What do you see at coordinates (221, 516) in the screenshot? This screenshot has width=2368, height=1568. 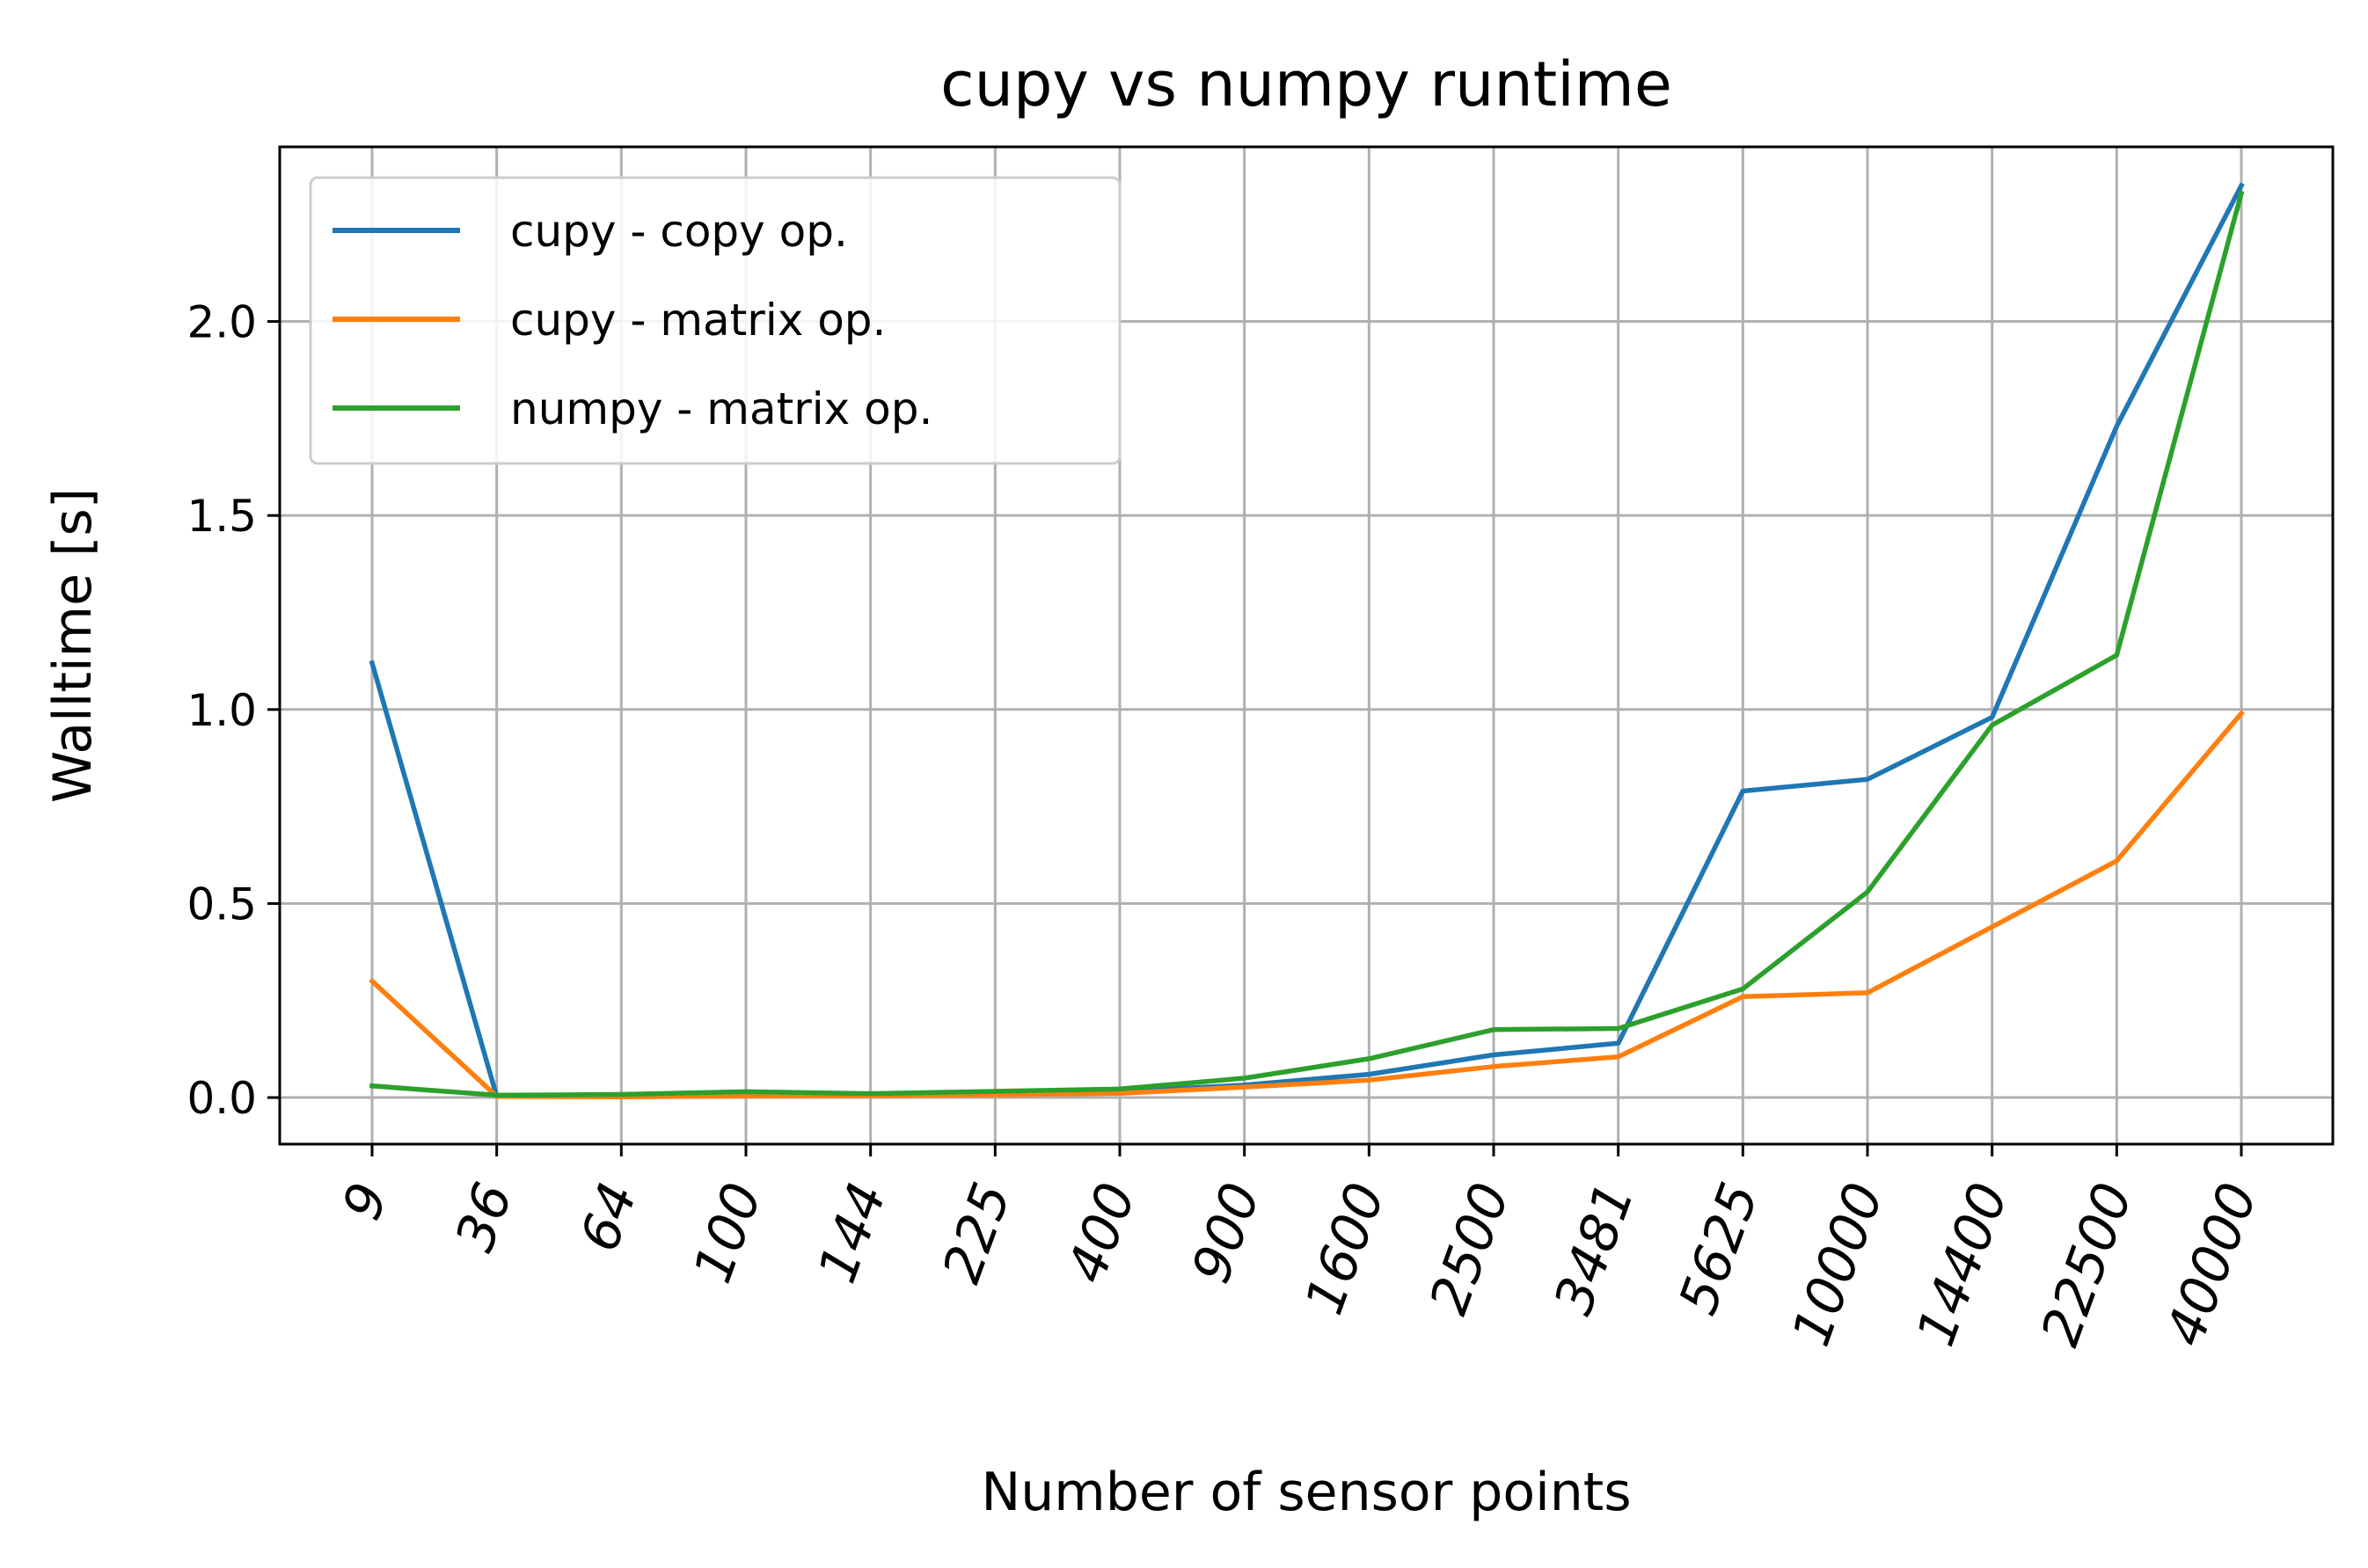 I see `y-tick-label: 1.5` at bounding box center [221, 516].